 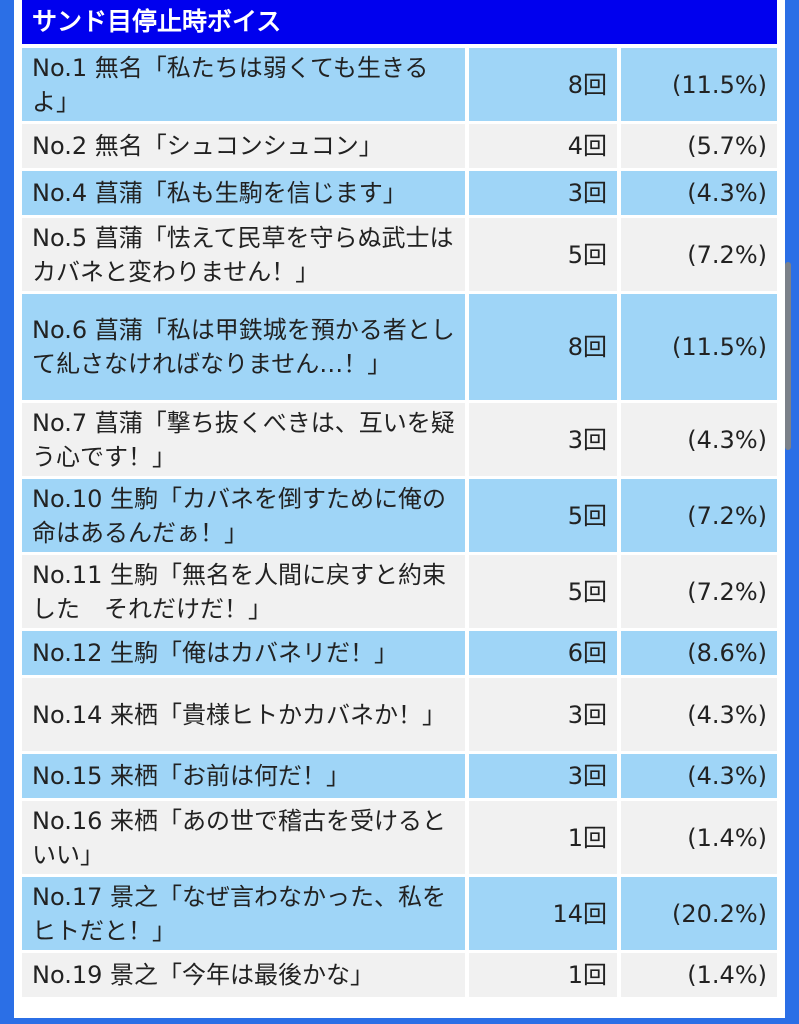 What do you see at coordinates (245, 515) in the screenshot?
I see `voice-name-cell: No.10 生駒「カバネを倒すために俺の命はあるんだぁ！」` at bounding box center [245, 515].